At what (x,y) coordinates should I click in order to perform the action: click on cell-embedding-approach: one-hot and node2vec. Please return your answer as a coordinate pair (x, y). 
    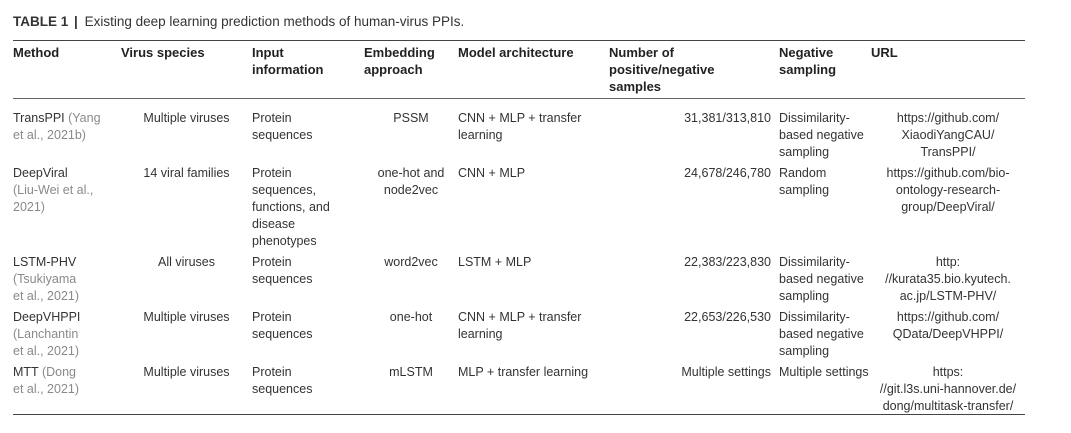
    Looking at the image, I should click on (411, 181).